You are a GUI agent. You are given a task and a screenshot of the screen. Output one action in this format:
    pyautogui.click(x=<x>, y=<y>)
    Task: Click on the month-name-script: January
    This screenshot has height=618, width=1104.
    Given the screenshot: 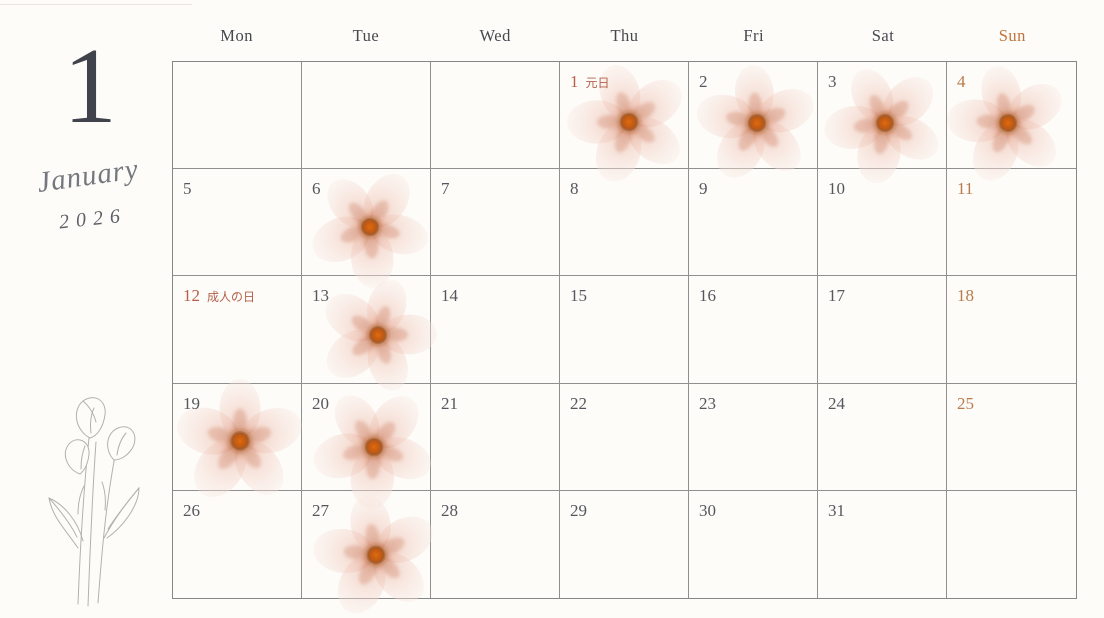 What is the action you would take?
    pyautogui.click(x=88, y=176)
    